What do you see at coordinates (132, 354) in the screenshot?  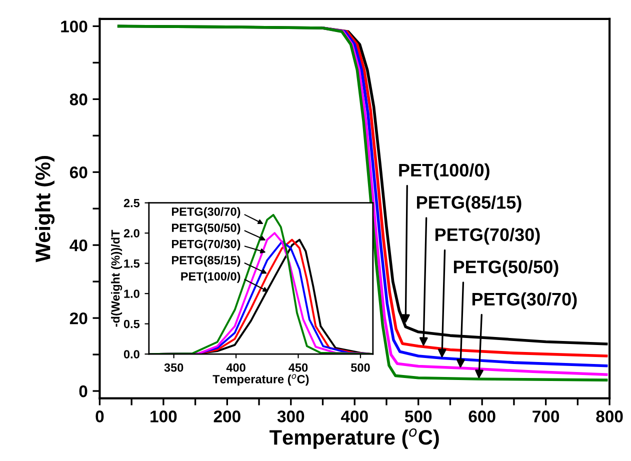 I see `y-tick-label: 0.0` at bounding box center [132, 354].